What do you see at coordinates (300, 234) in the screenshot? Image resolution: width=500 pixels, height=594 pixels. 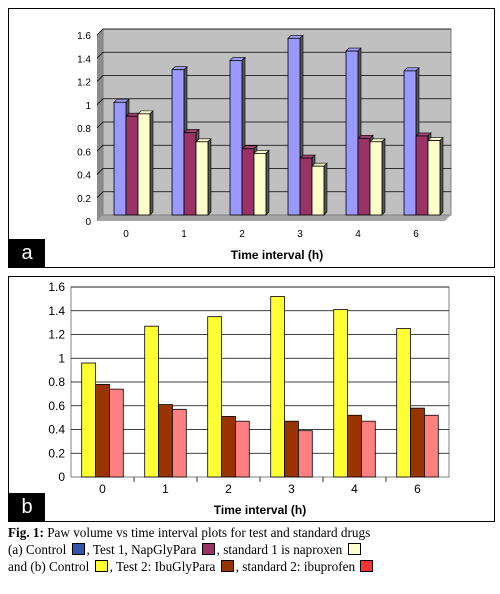 I see `chart-a-xtick-label: 3` at bounding box center [300, 234].